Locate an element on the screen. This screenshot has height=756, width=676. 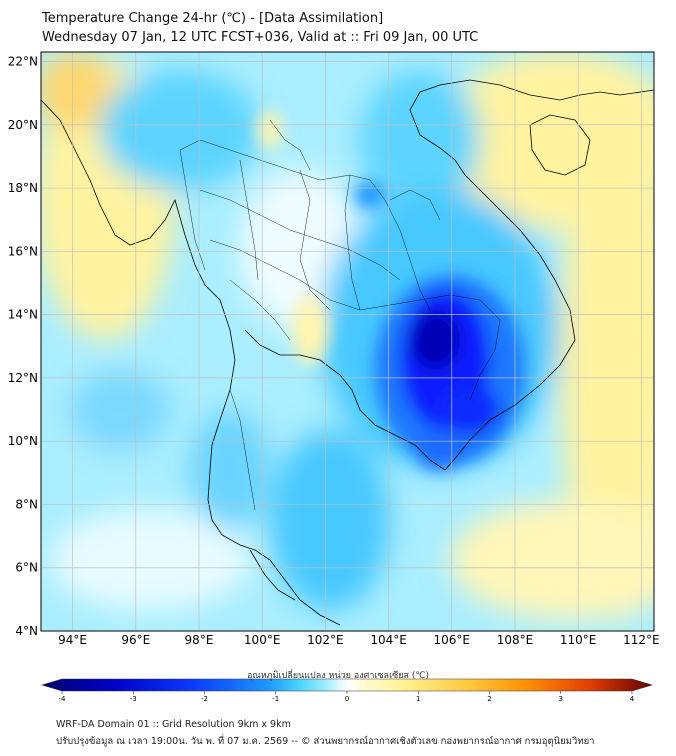
lon-label: 102°E is located at coordinates (325, 640).